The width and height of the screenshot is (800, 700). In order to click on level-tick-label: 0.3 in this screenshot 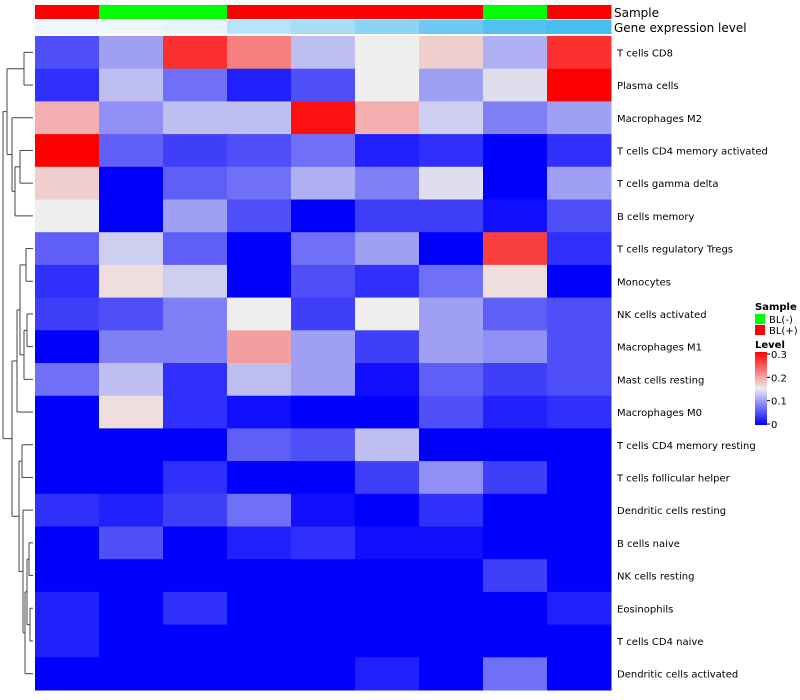, I will do `click(779, 355)`.